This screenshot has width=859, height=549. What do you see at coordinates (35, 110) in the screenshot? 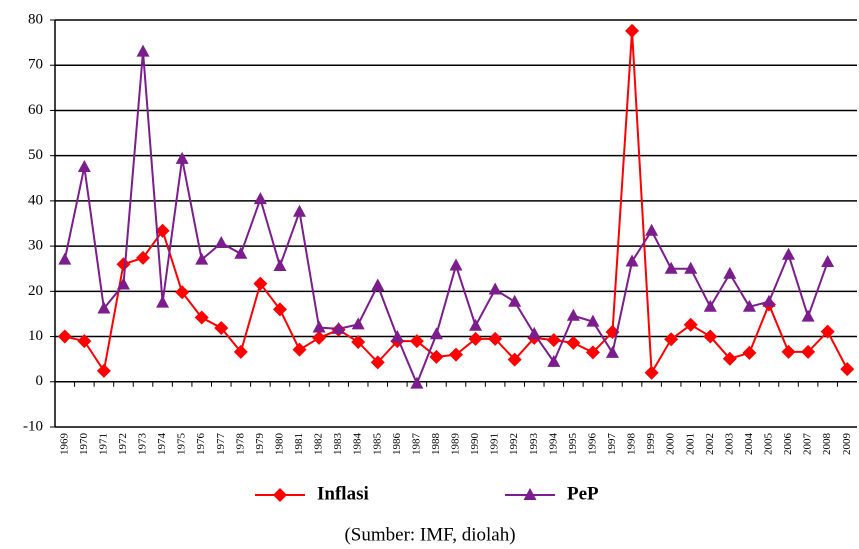
I see `y-tick-label: 60` at bounding box center [35, 110].